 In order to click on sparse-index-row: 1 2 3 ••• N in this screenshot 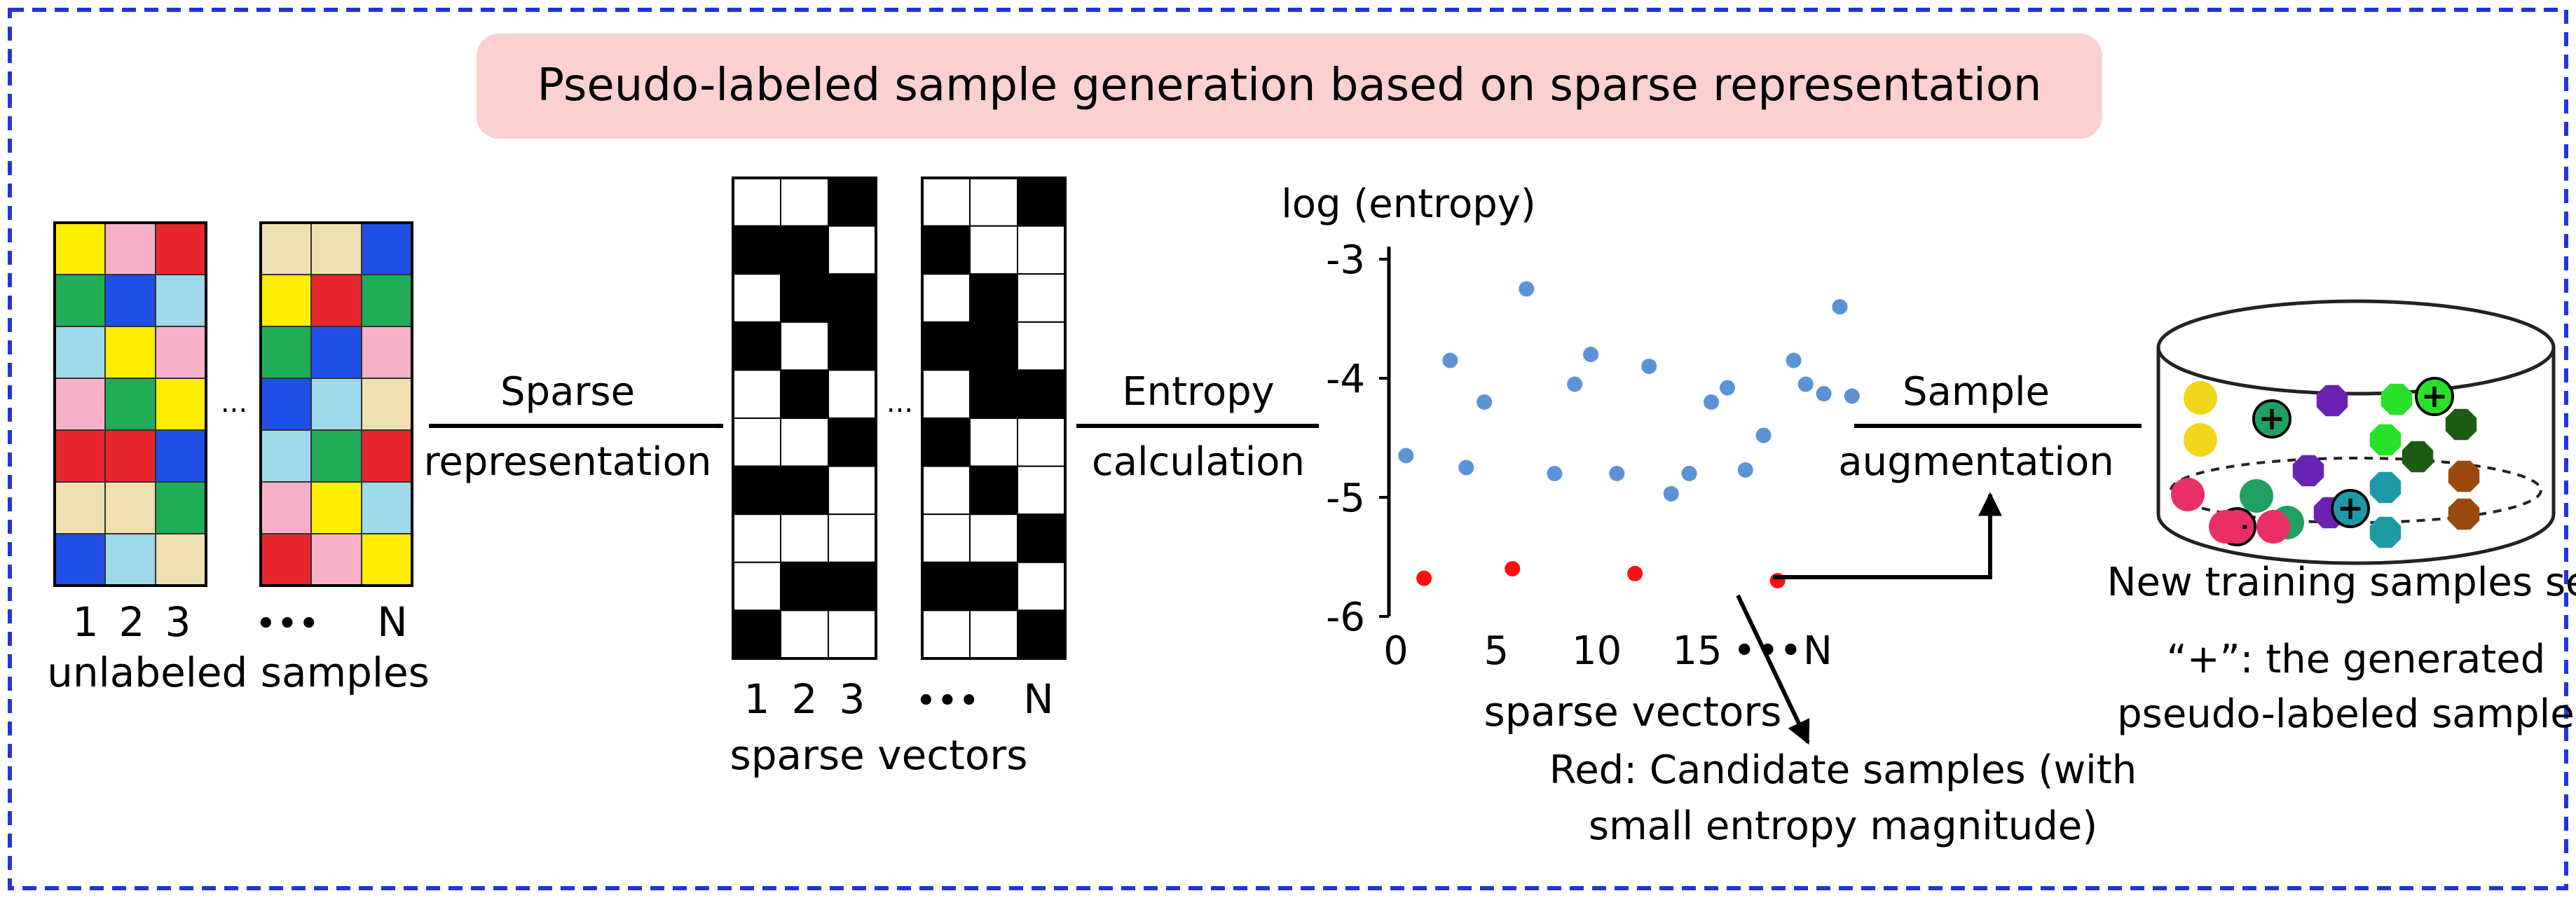, I will do `click(899, 699)`.